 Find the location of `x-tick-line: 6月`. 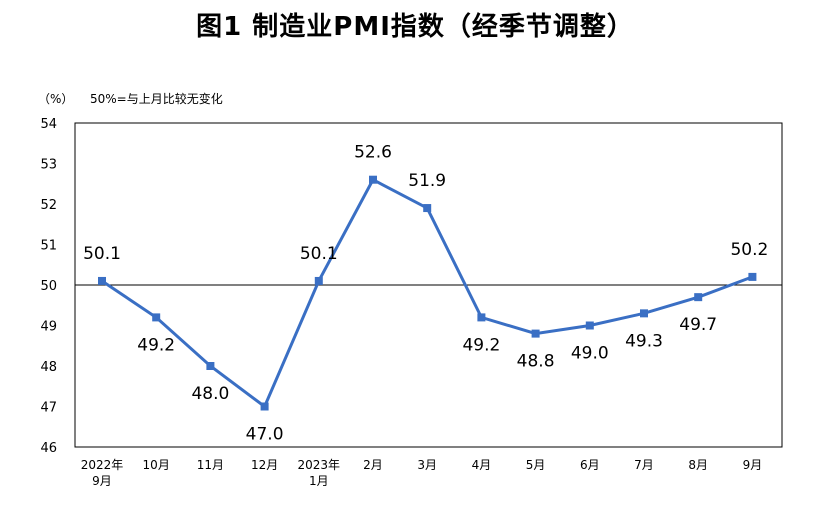

x-tick-line: 6月 is located at coordinates (590, 465).